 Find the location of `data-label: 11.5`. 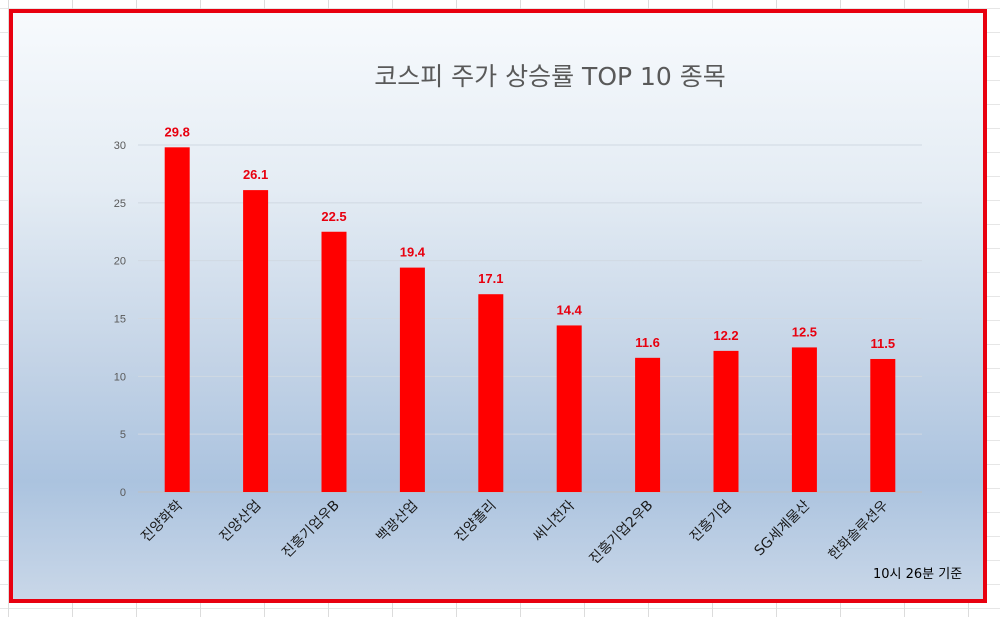

data-label: 11.5 is located at coordinates (883, 343).